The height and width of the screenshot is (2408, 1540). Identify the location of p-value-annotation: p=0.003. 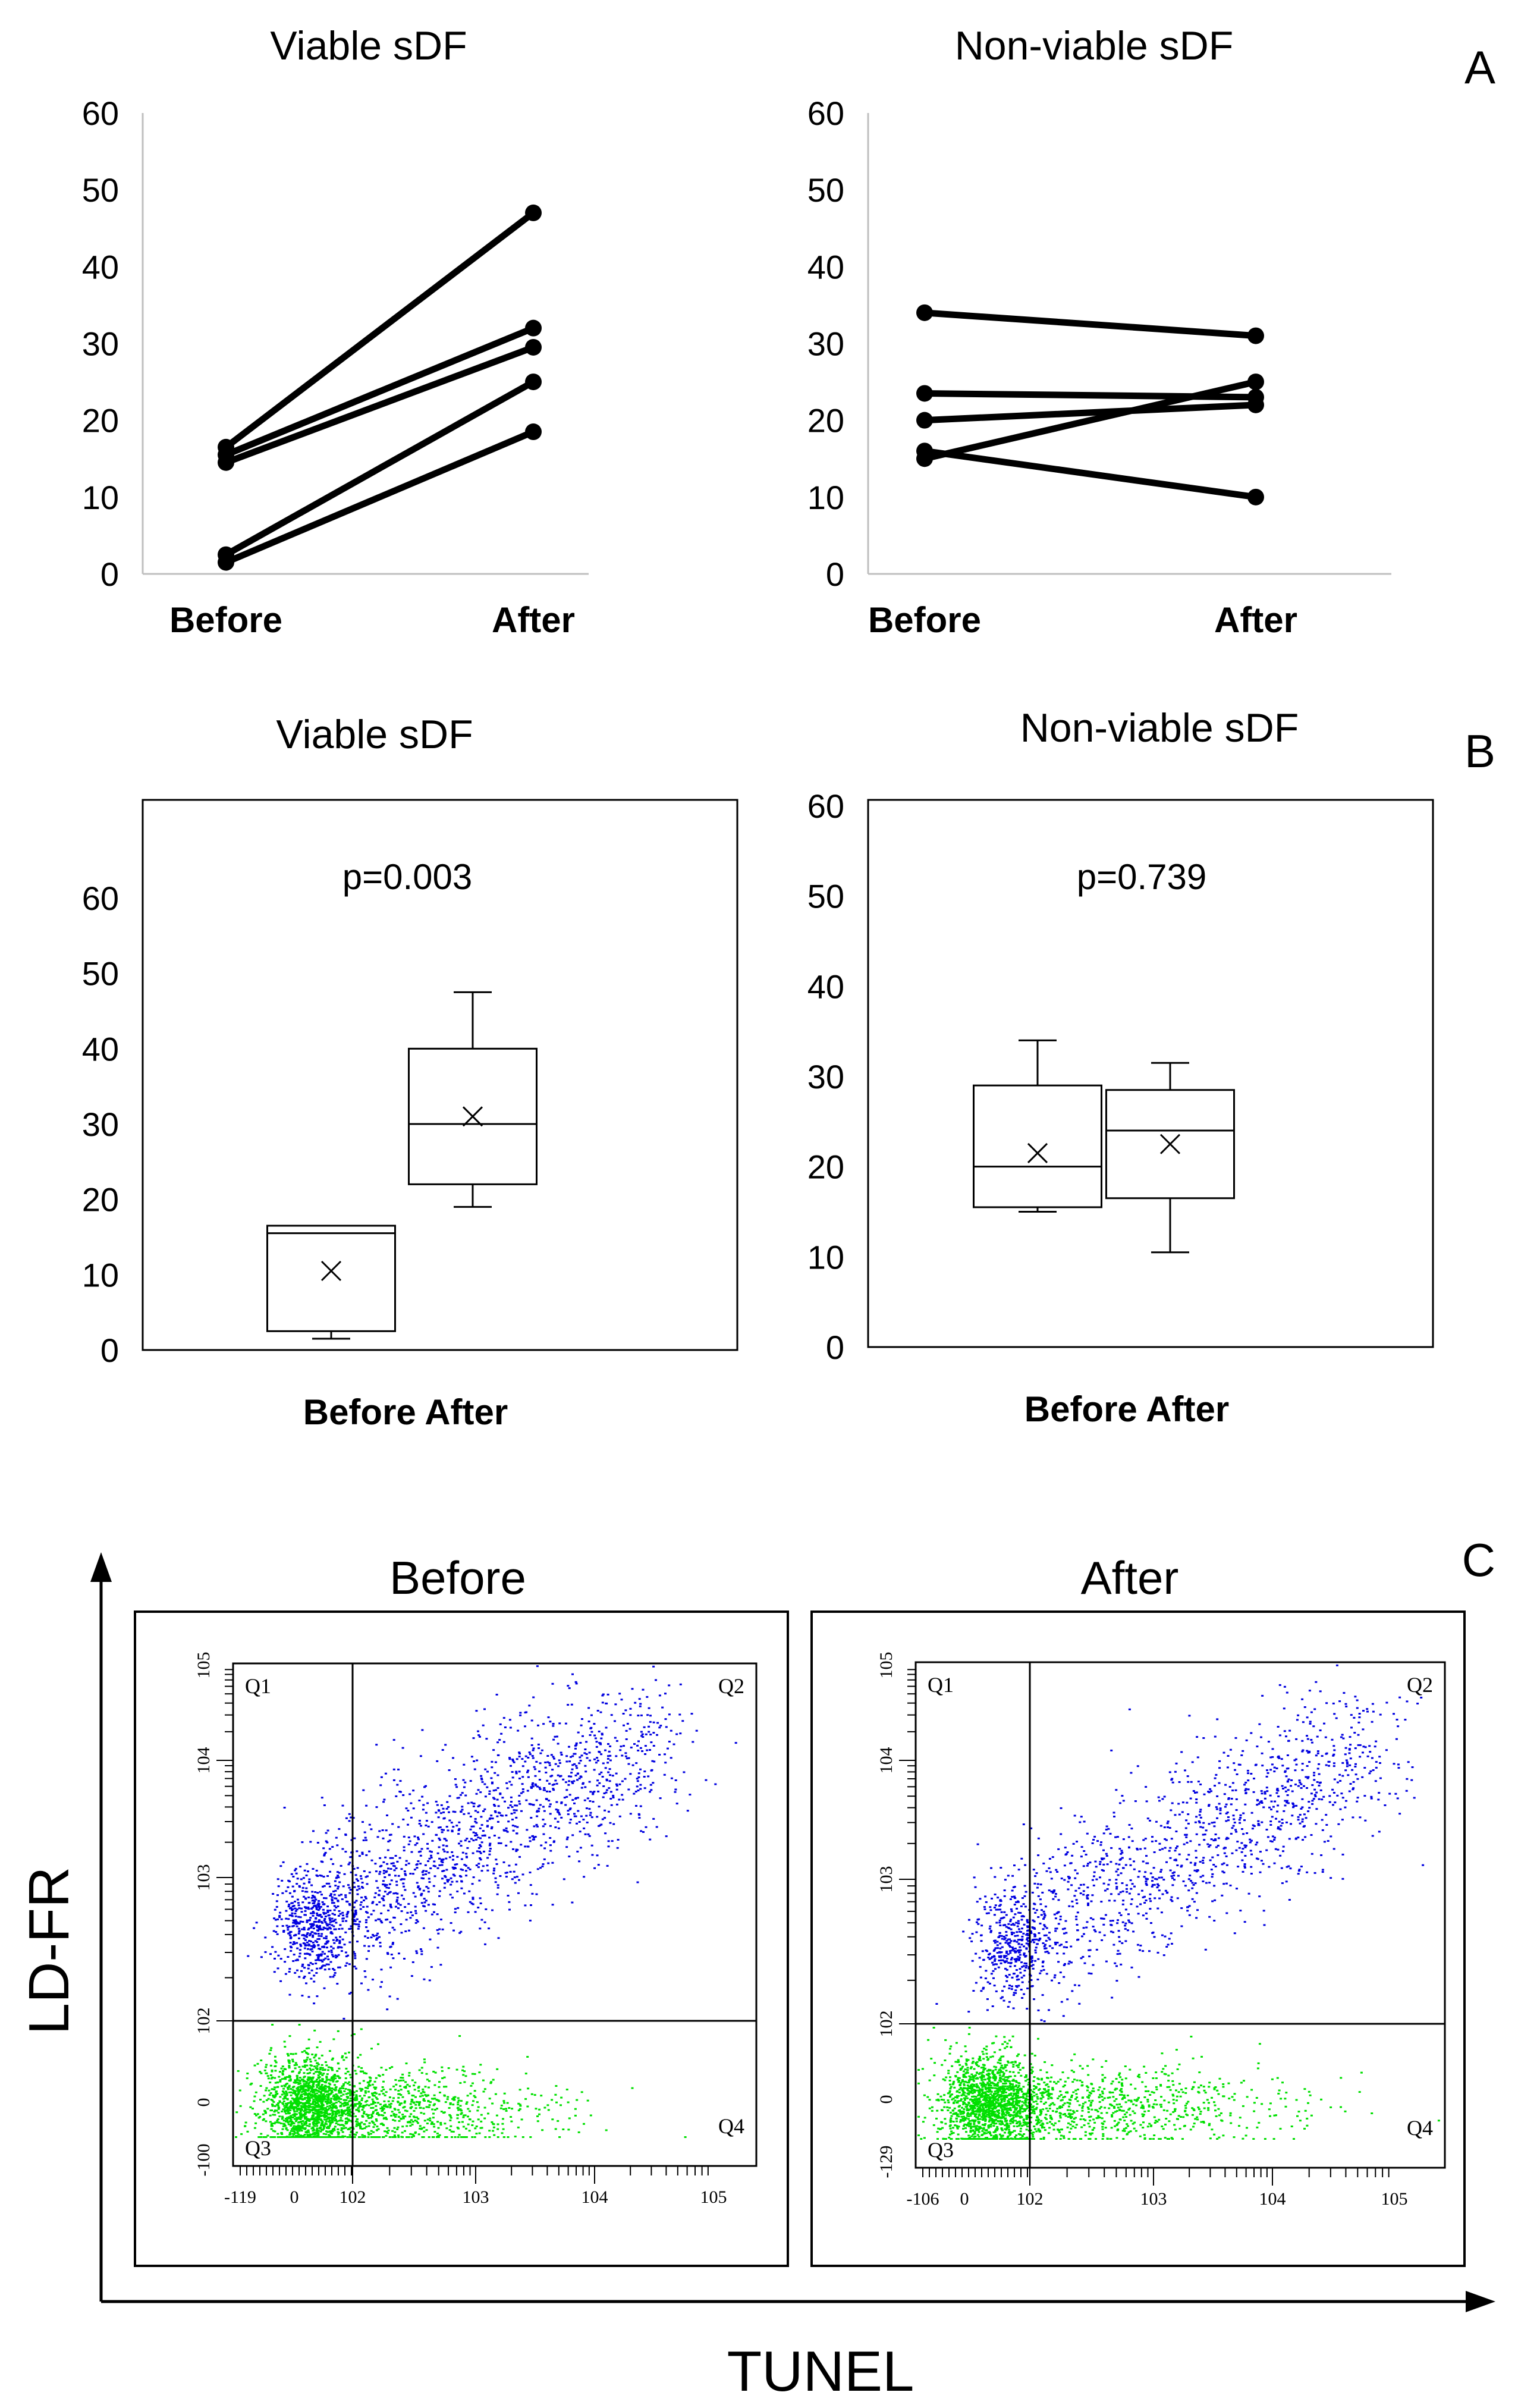
(408, 877).